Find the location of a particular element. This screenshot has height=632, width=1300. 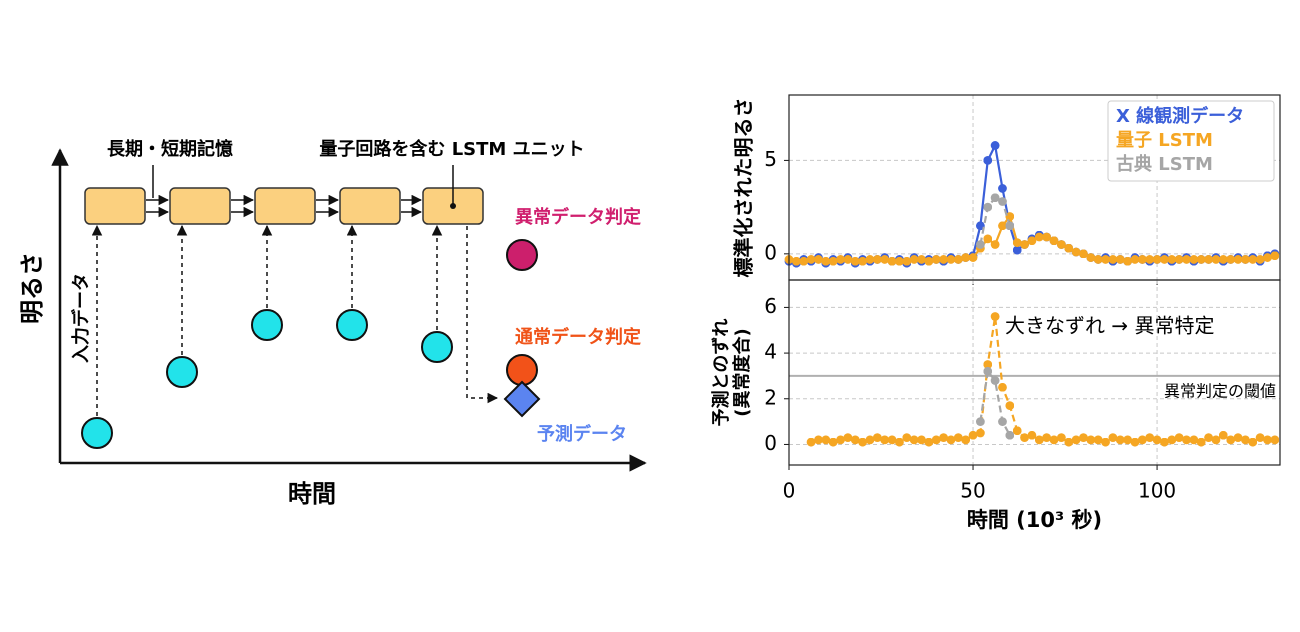

threshold-label: 異常判定の閾値 is located at coordinates (1220, 390).